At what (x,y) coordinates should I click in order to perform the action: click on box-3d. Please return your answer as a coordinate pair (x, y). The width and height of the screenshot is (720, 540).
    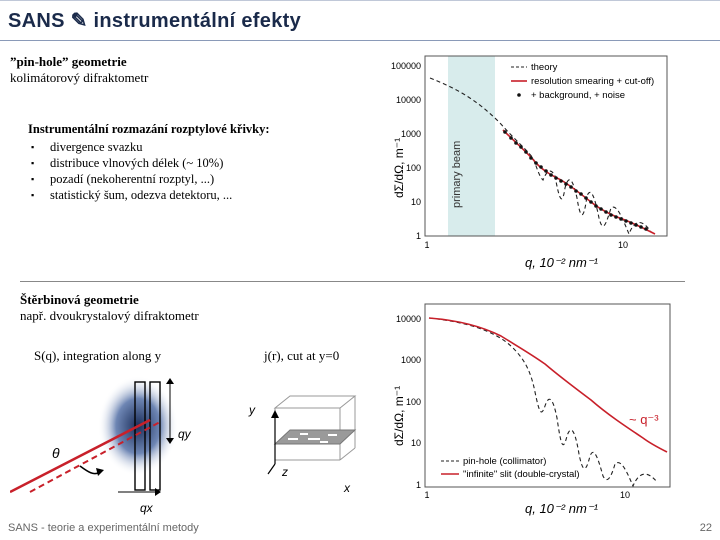
    Looking at the image, I should click on (315, 428).